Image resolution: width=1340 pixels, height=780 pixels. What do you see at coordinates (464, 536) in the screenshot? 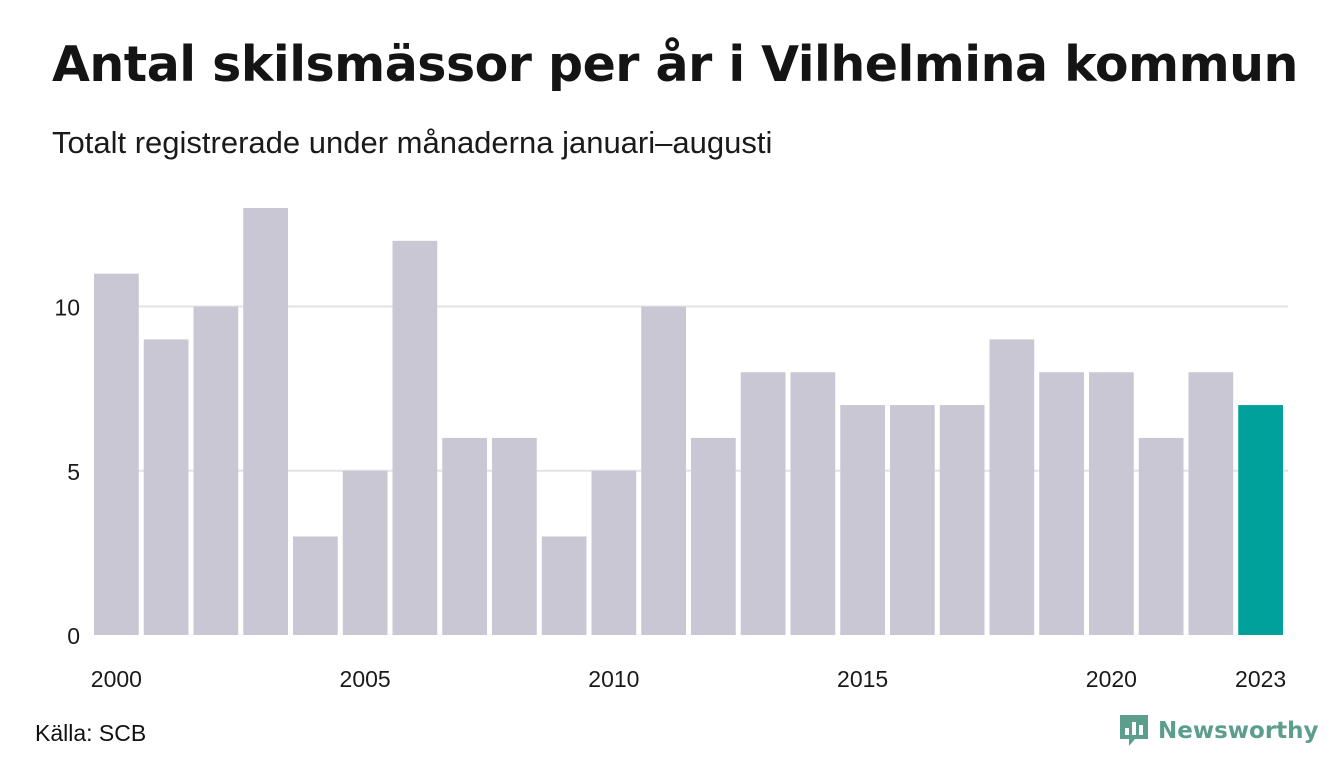
I see `bar-2007` at bounding box center [464, 536].